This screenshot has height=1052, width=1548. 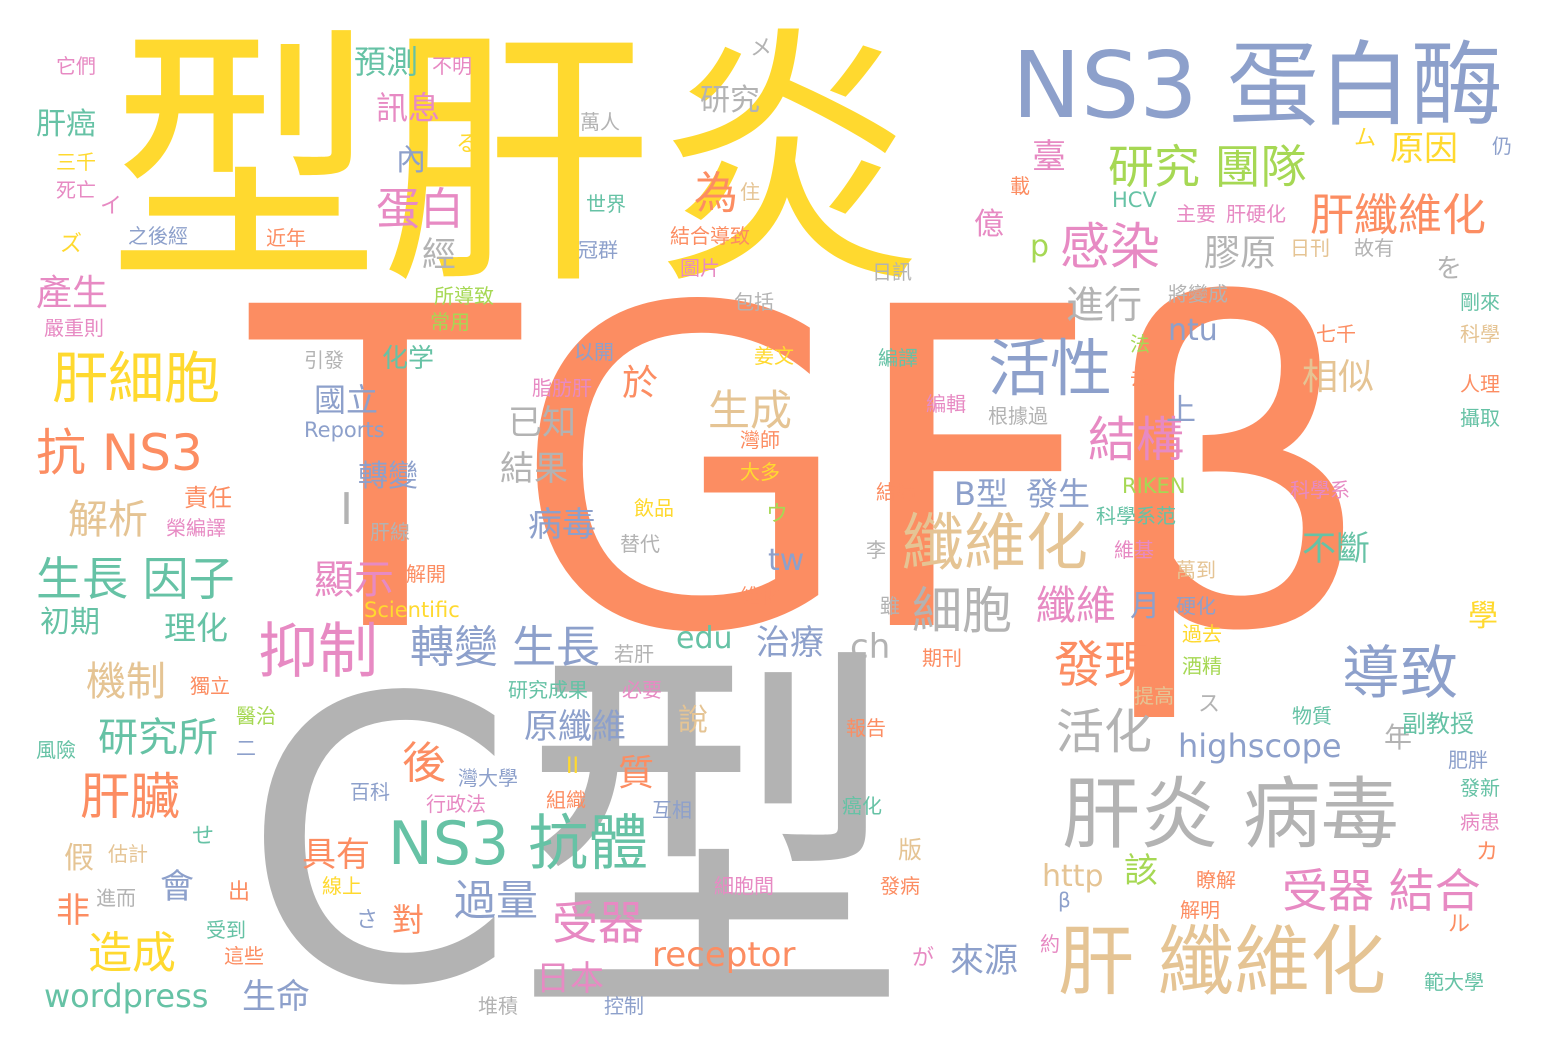 What do you see at coordinates (862, 806) in the screenshot?
I see `word-canceration: 癌化` at bounding box center [862, 806].